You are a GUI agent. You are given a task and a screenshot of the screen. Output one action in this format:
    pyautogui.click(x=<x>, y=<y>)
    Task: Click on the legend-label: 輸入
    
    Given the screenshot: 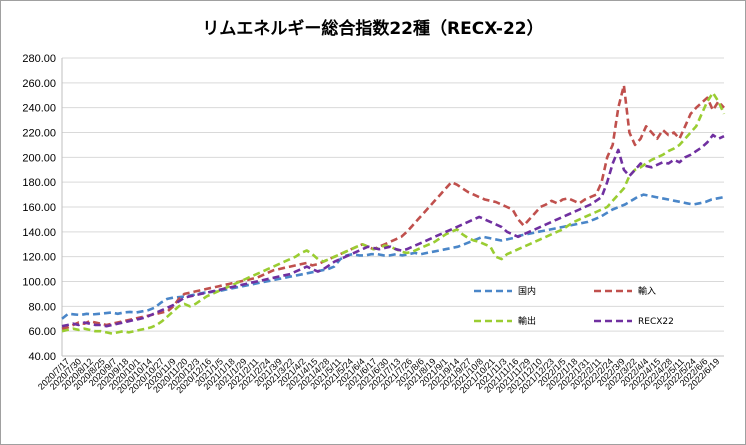 What is the action you would take?
    pyautogui.click(x=647, y=291)
    